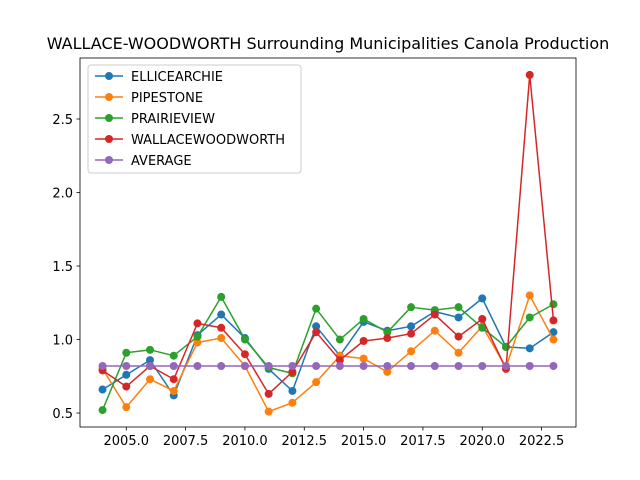 This screenshot has width=640, height=480. I want to click on legend-item-pipestone: PIPESTONE, so click(149, 98).